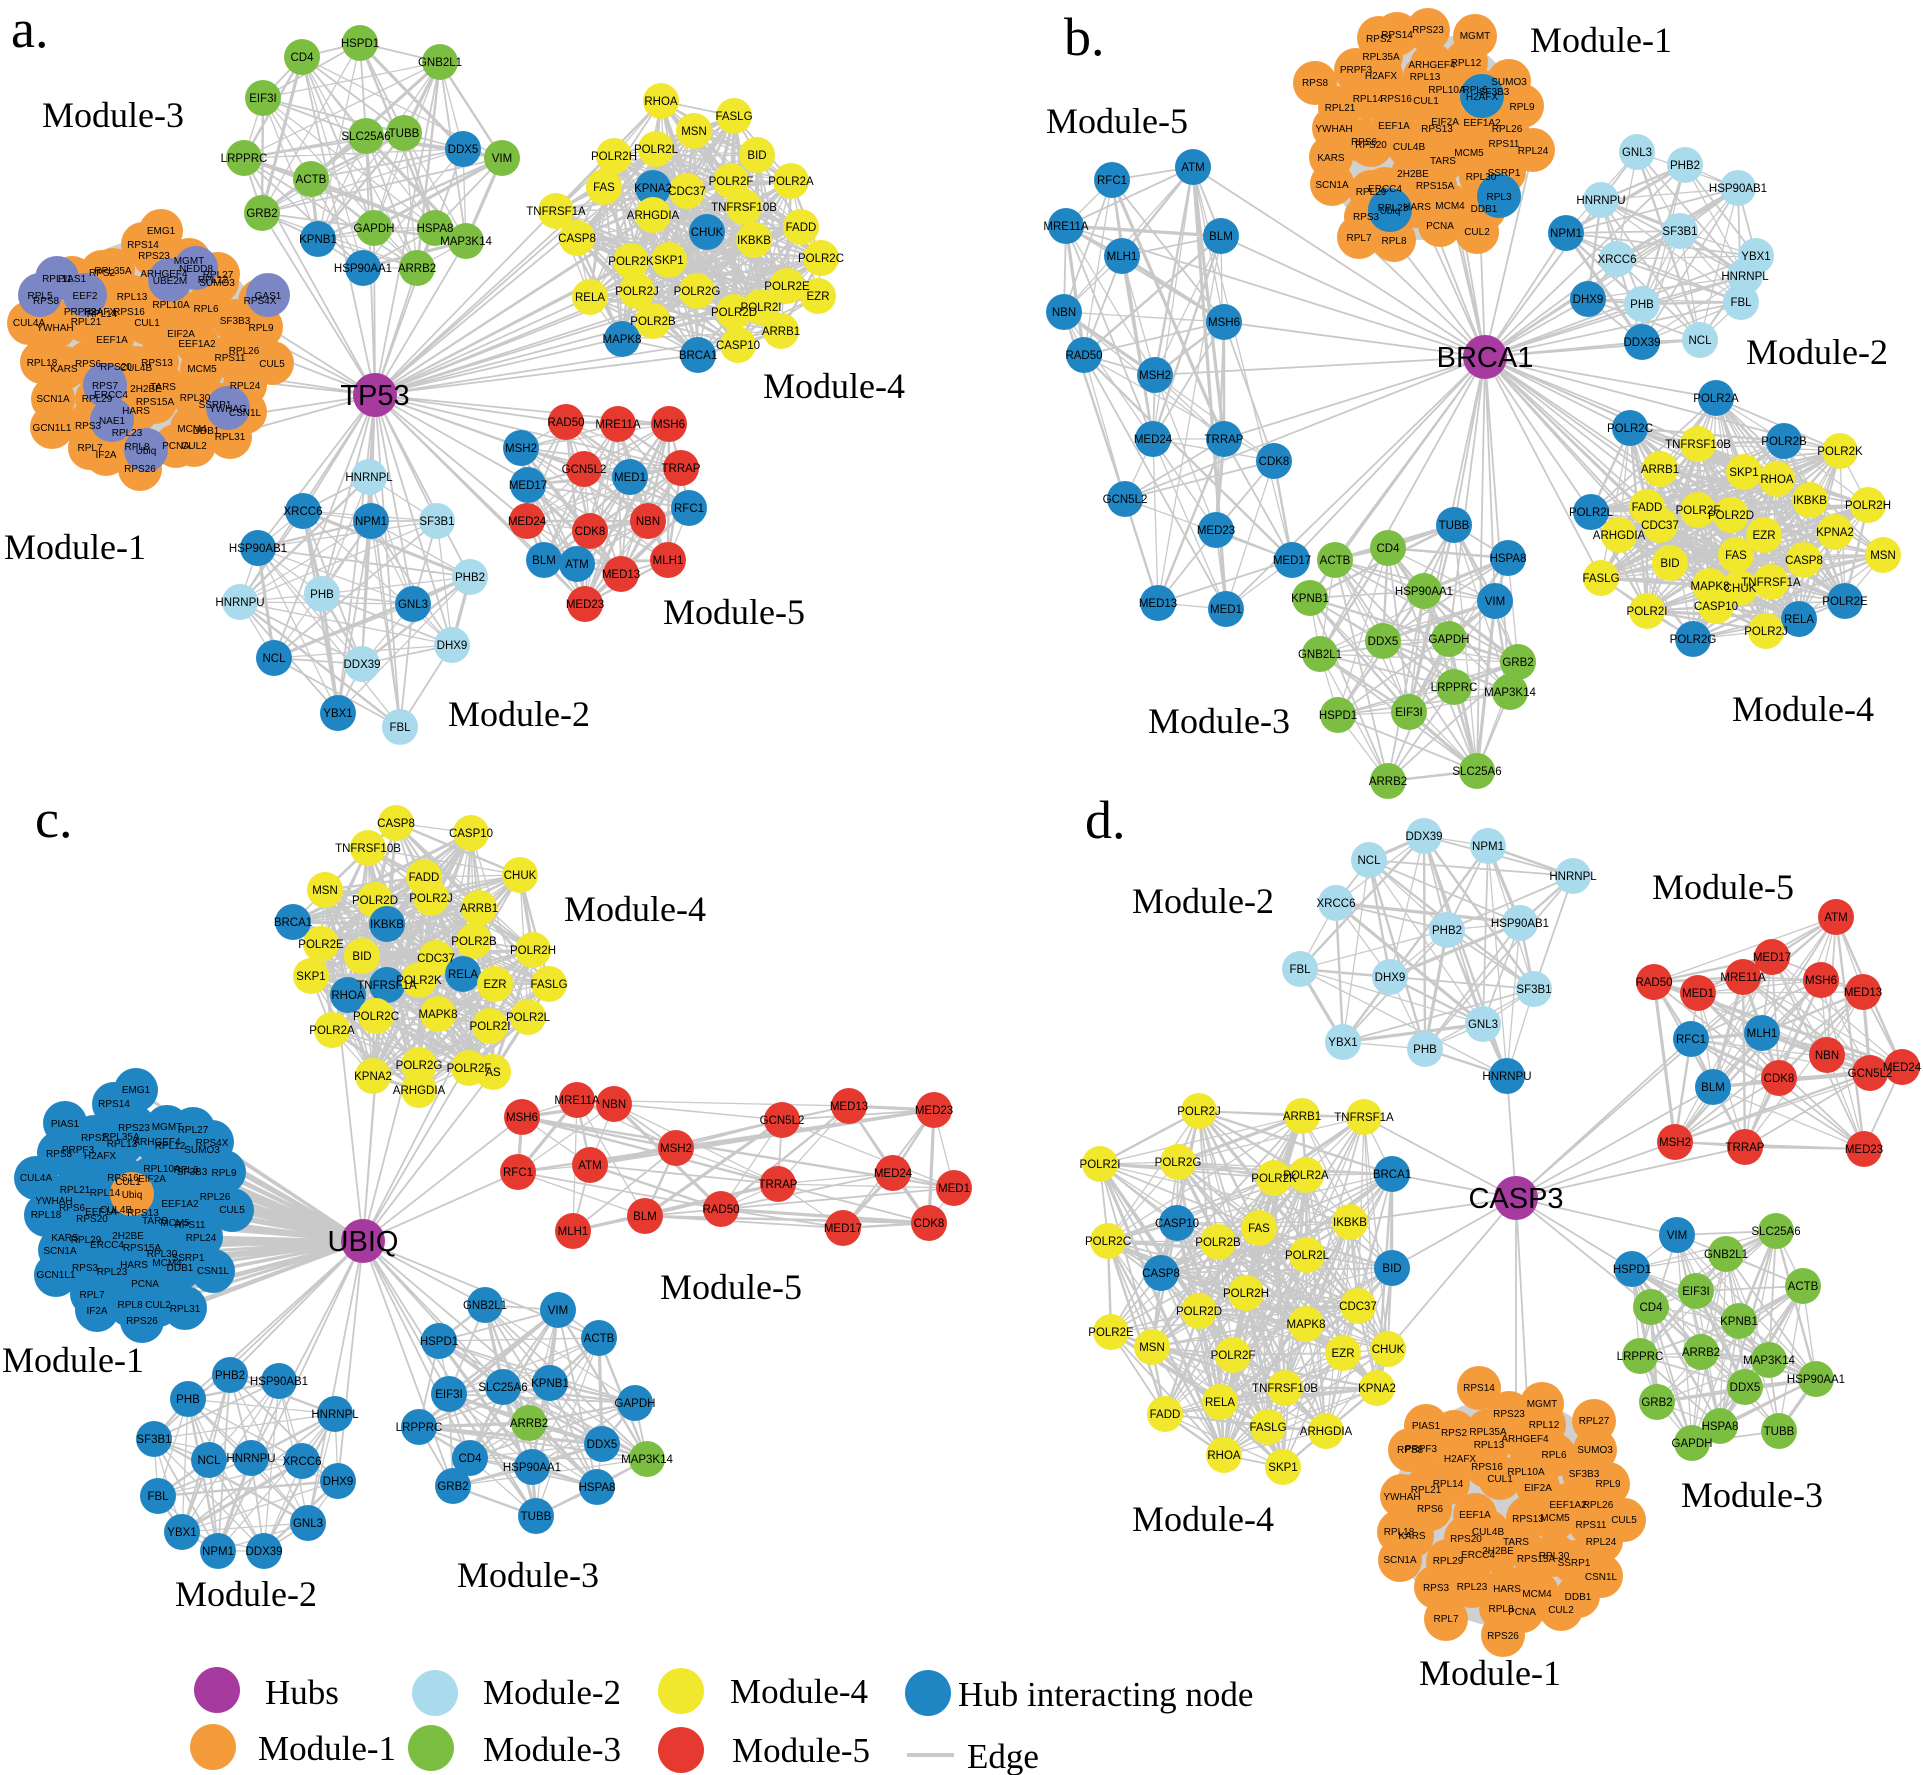  What do you see at coordinates (218, 1552) in the screenshot?
I see `svg-text: NPM1` at bounding box center [218, 1552].